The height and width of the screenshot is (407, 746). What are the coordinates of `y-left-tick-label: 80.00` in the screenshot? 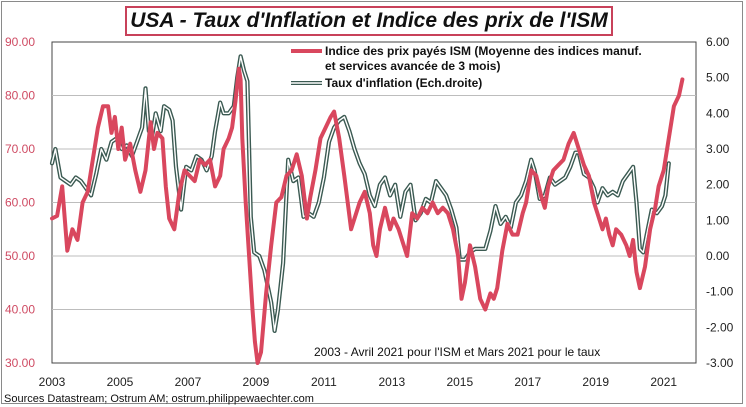 It's located at (20, 96).